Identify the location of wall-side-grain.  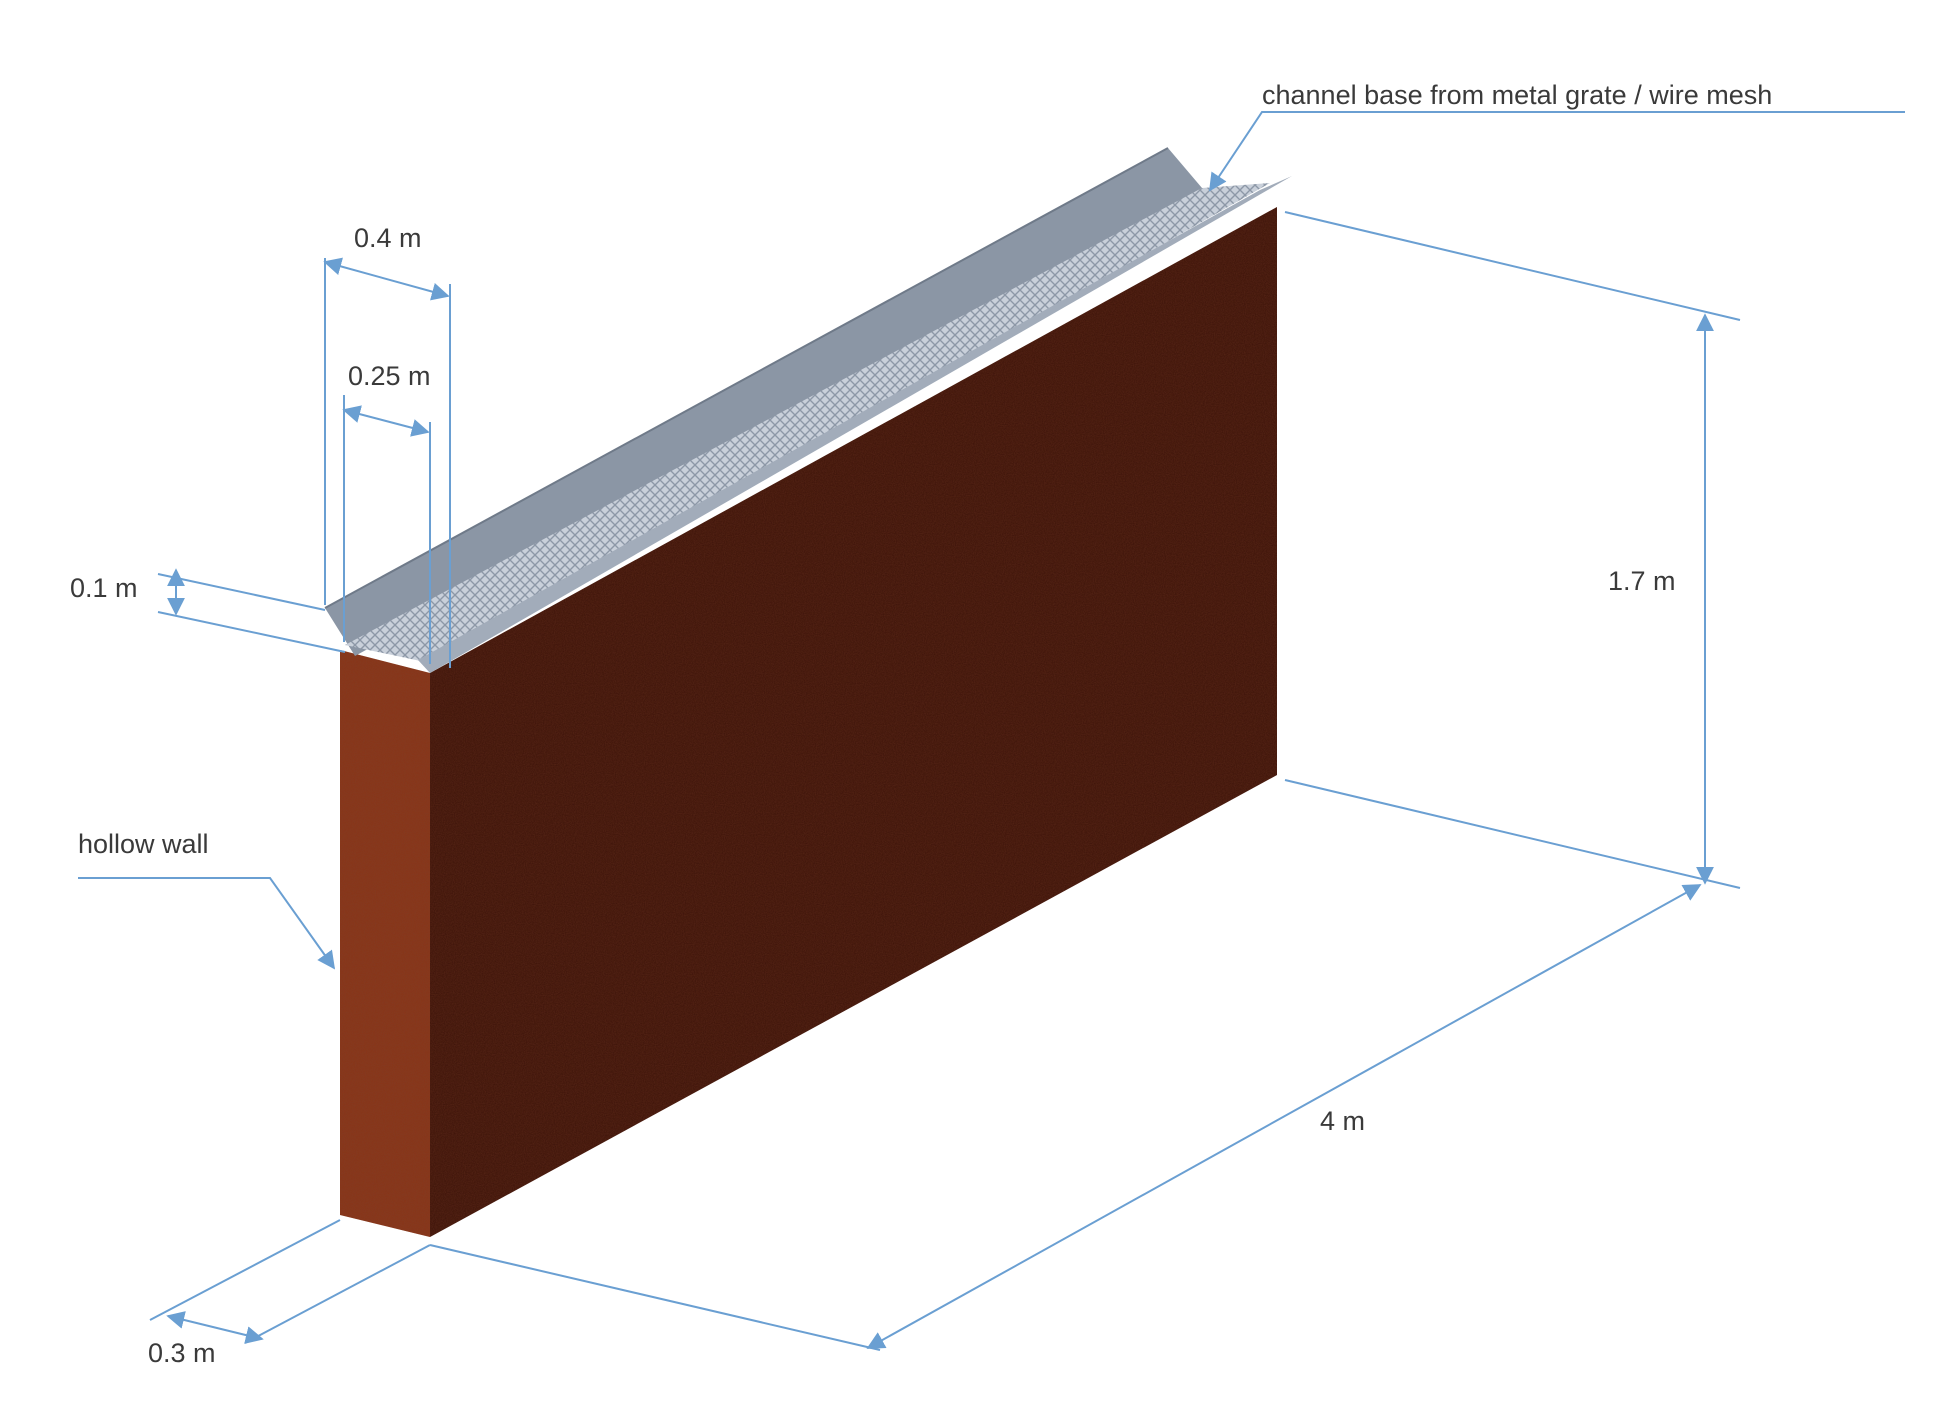
(385, 943).